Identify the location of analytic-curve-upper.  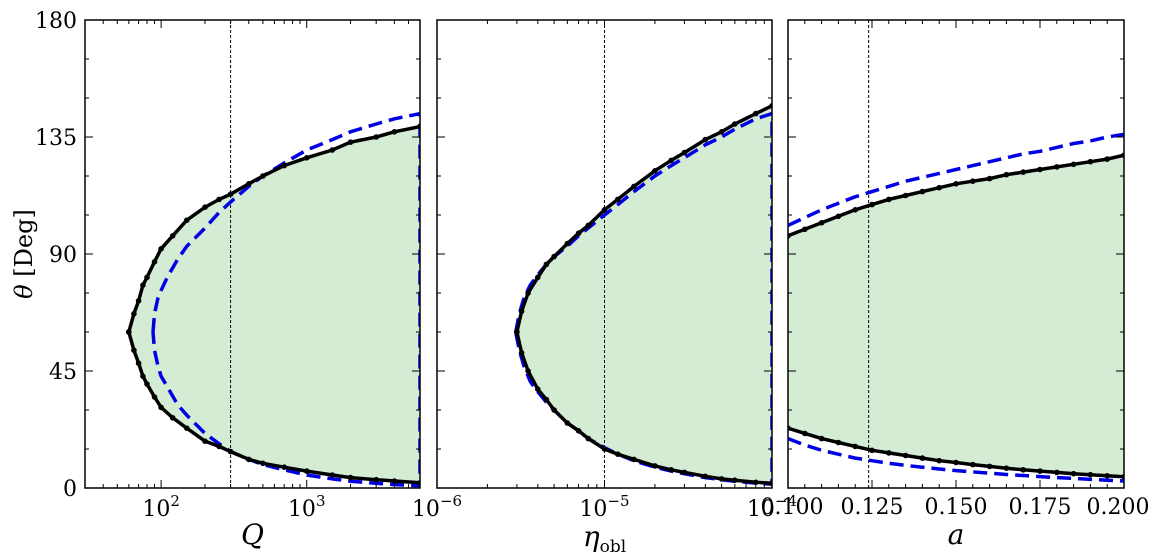
(956, 179).